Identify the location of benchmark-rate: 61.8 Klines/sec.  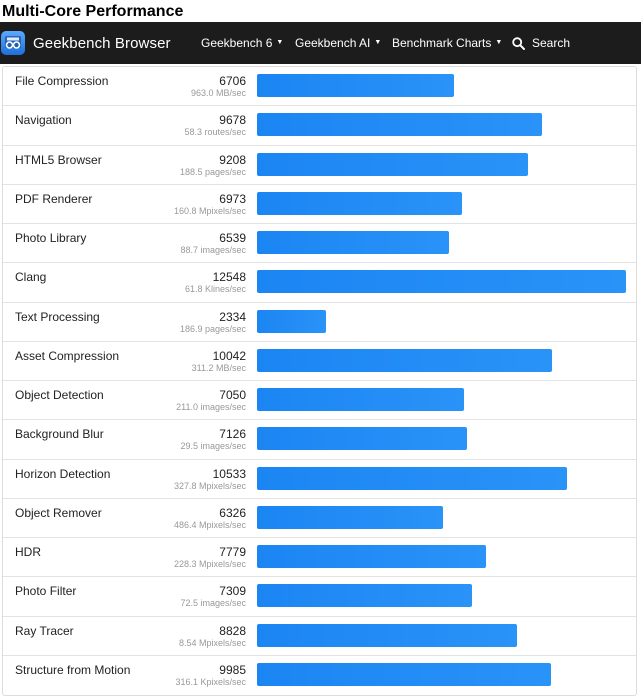
(215, 289).